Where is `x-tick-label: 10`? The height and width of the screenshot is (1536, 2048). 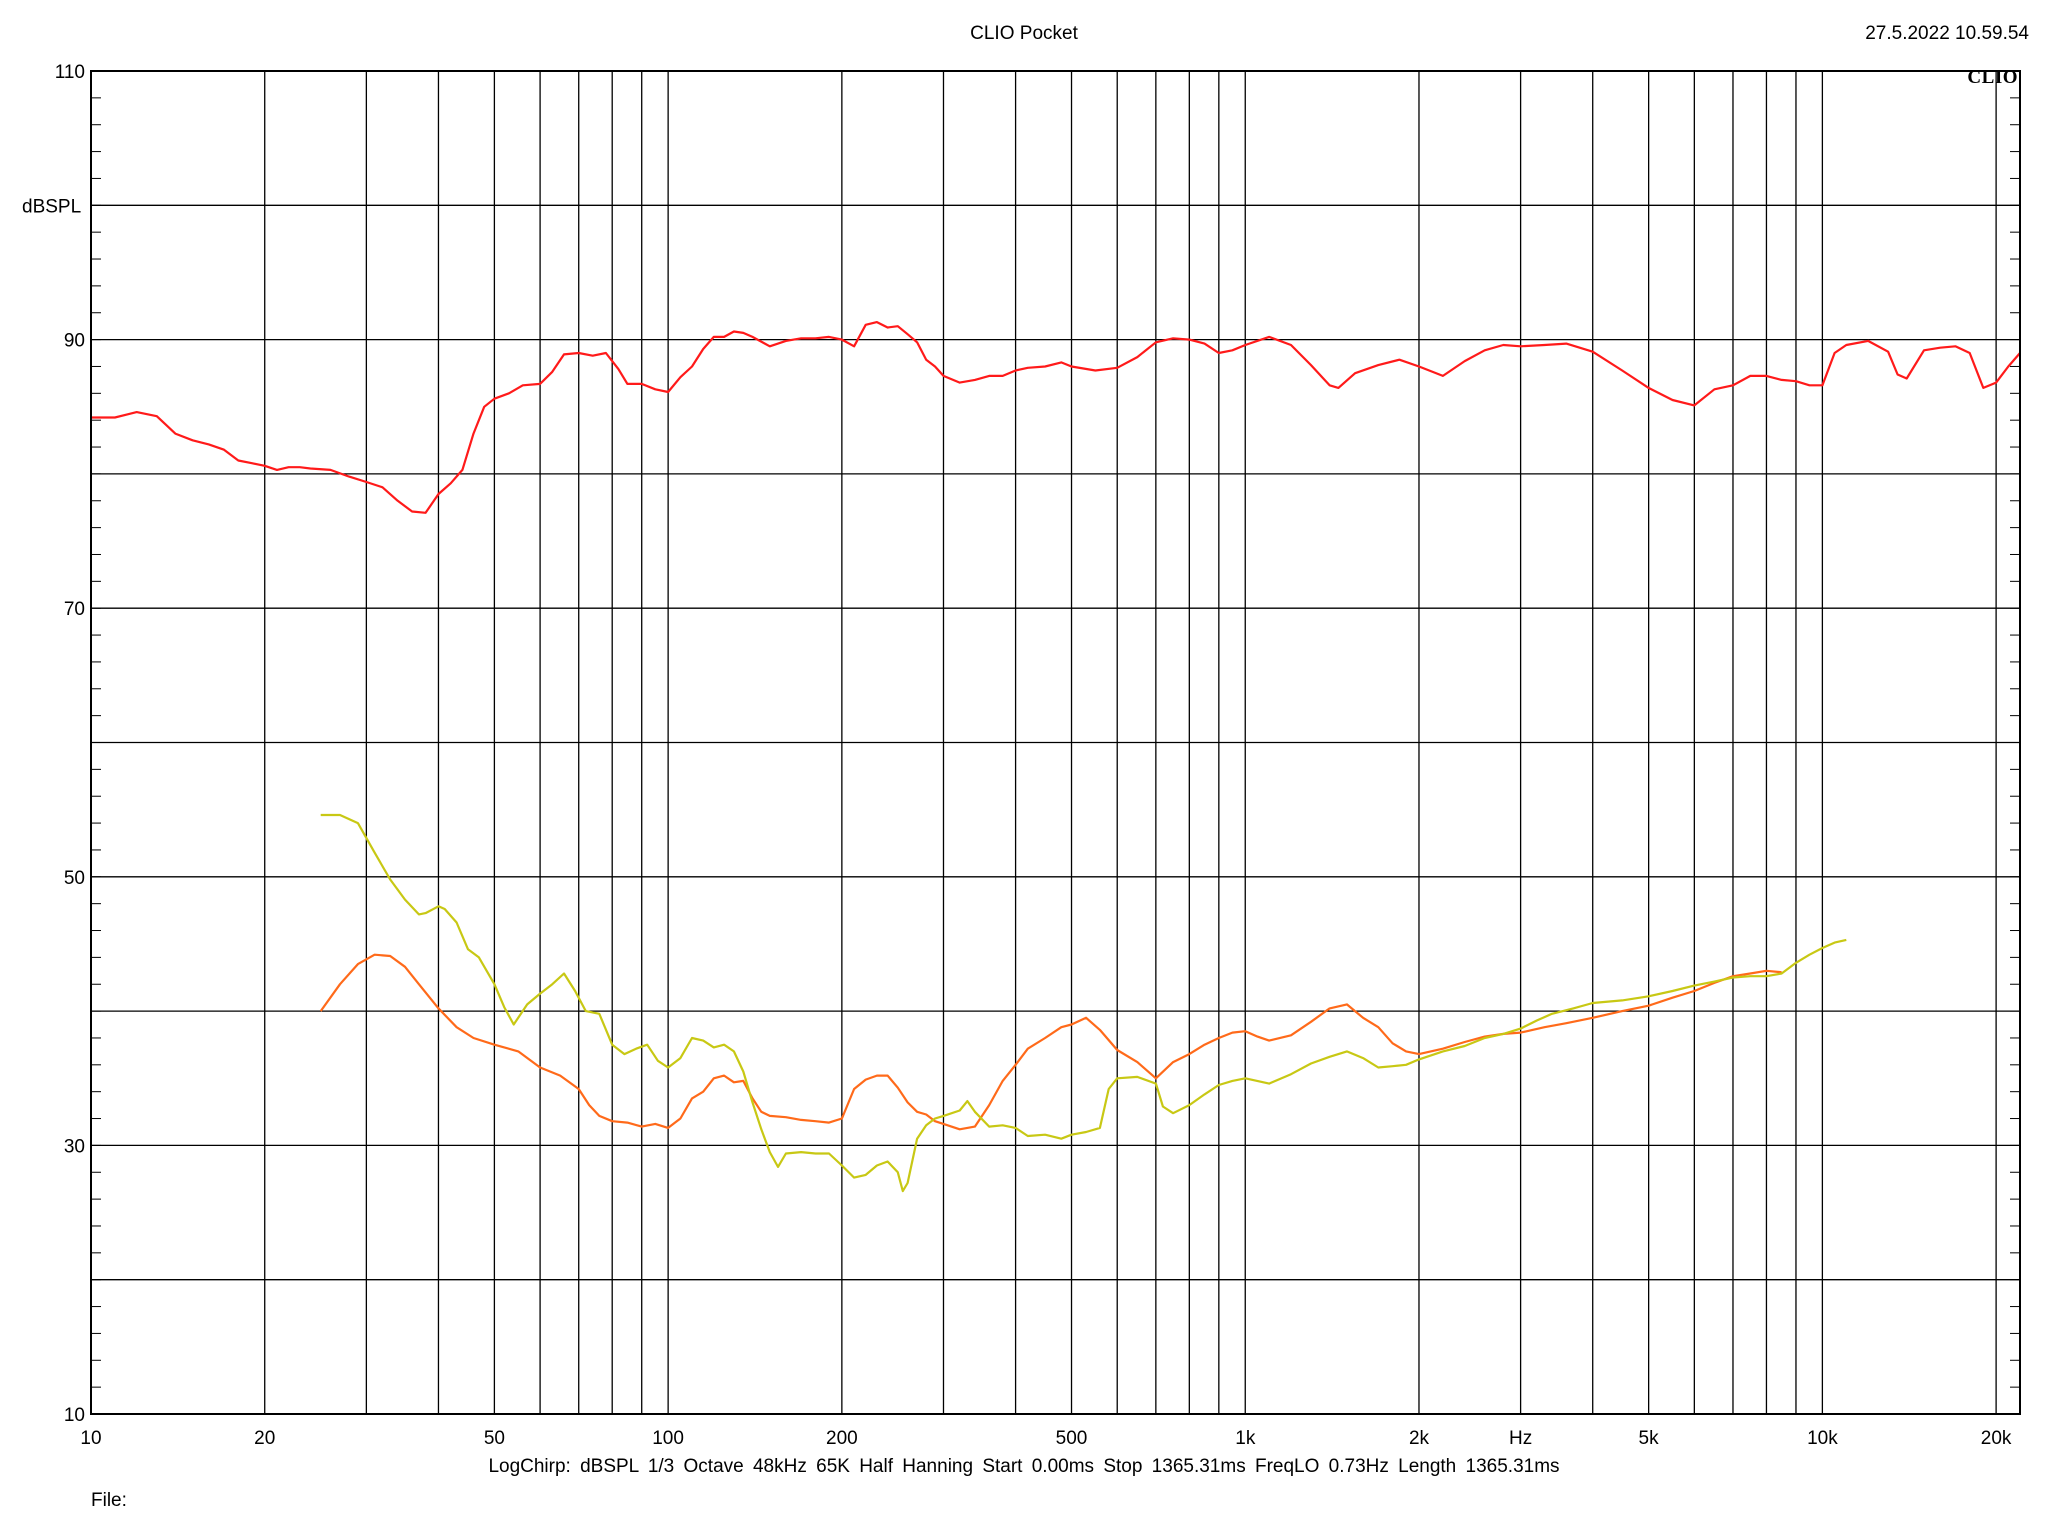
x-tick-label: 10 is located at coordinates (90, 1438).